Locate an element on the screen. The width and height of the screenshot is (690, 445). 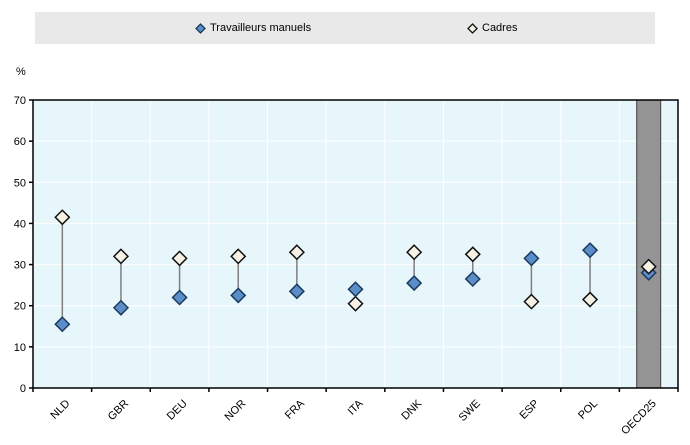
data-point-SWE-cadres is located at coordinates (472, 254).